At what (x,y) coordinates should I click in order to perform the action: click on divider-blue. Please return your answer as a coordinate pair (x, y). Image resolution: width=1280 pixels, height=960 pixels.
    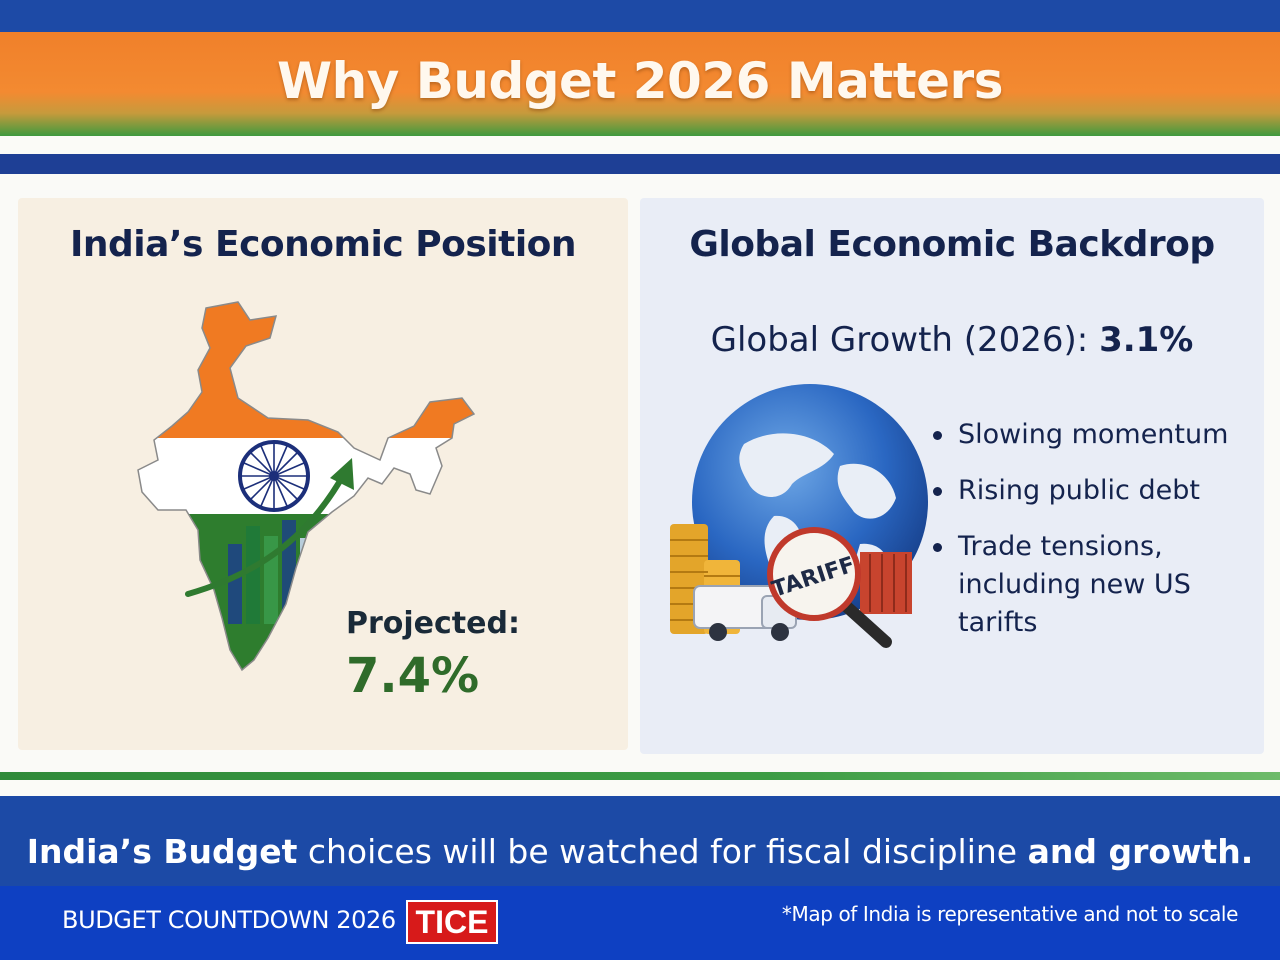
    Looking at the image, I should click on (640, 164).